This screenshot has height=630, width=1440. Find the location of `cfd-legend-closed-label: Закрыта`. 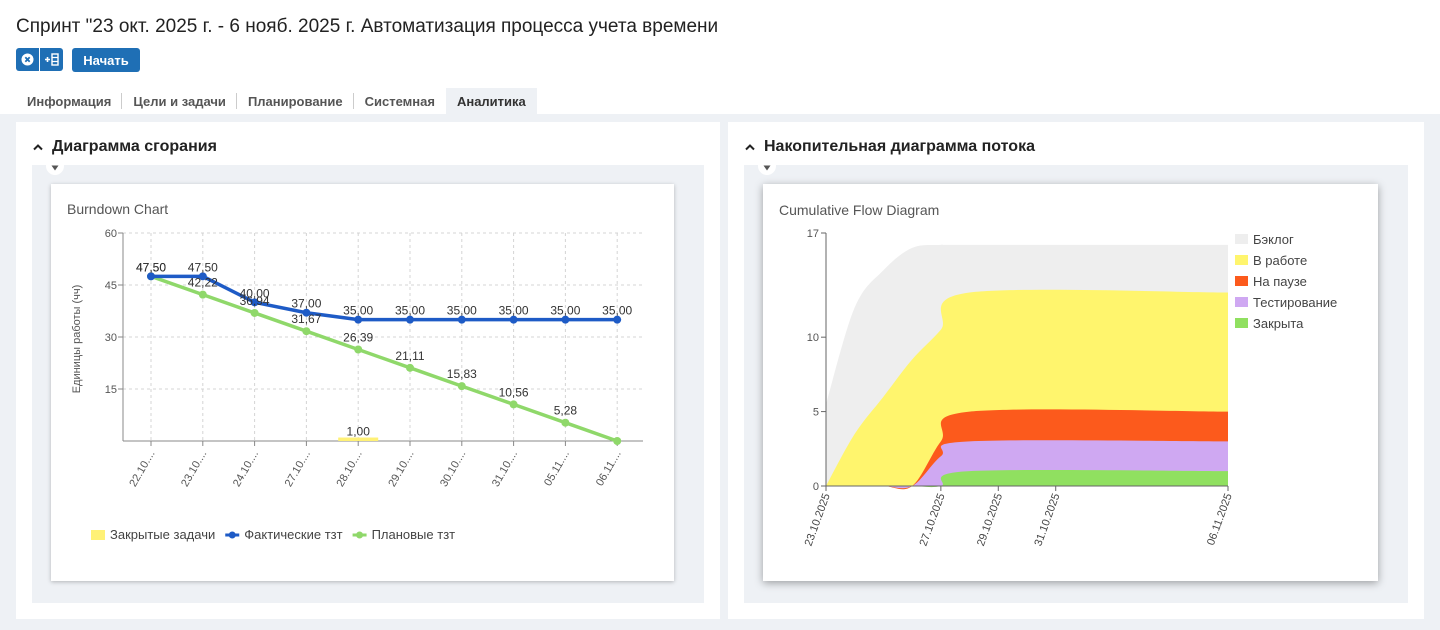

cfd-legend-closed-label: Закрыта is located at coordinates (1278, 323).